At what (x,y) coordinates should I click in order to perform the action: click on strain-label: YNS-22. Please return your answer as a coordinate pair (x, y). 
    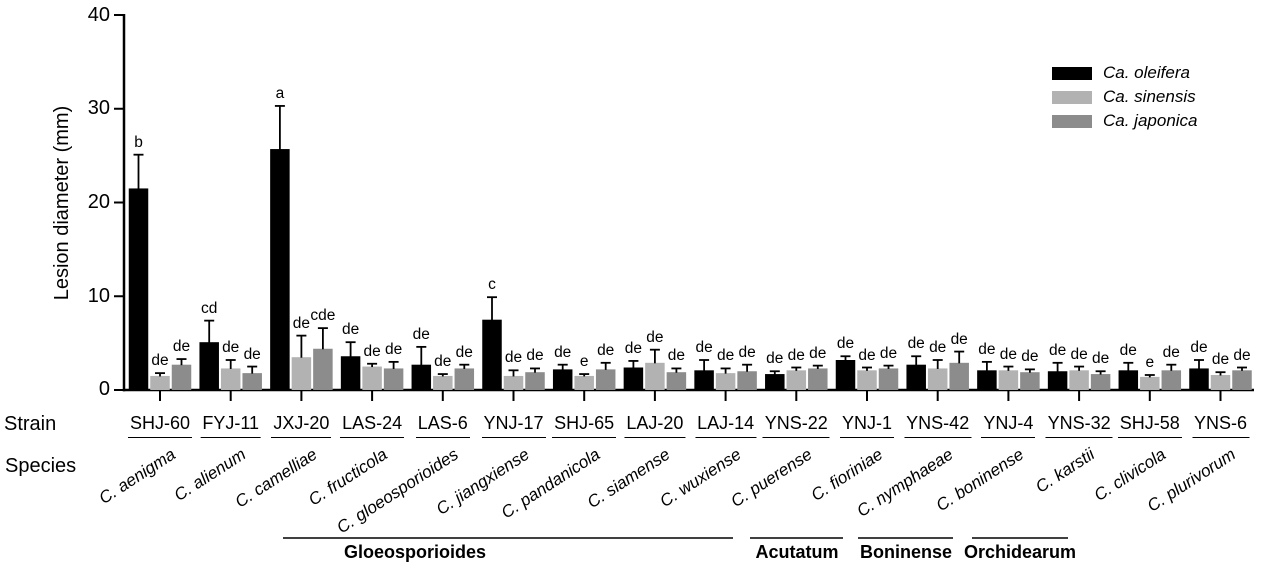
    Looking at the image, I should click on (796, 425).